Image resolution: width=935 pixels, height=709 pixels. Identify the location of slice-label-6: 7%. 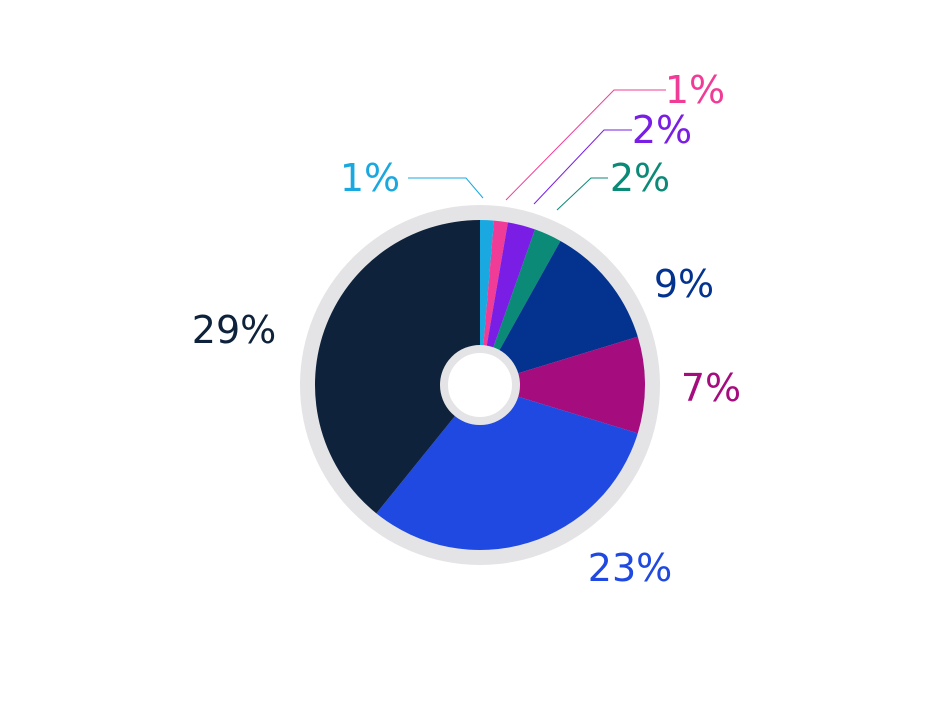
(711, 388).